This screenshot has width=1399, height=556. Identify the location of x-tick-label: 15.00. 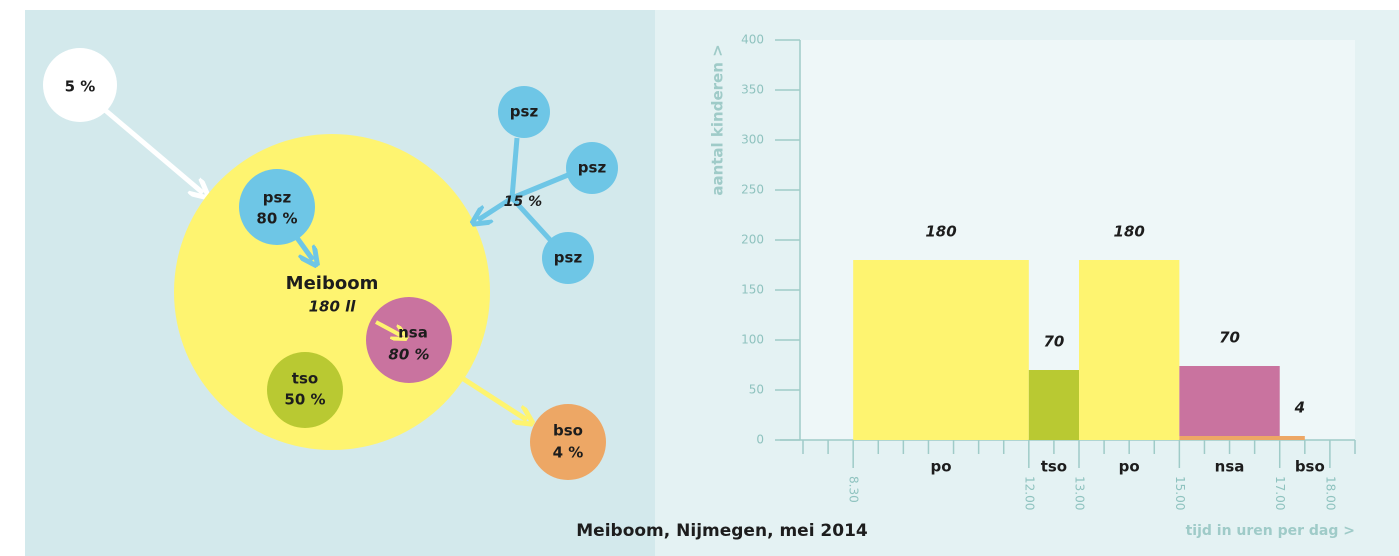
(1180, 493).